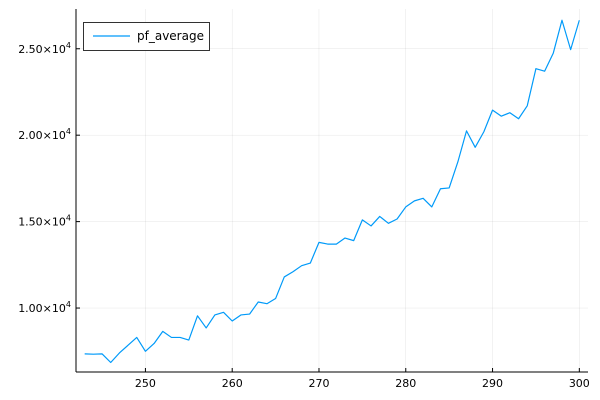  I want to click on y-tick-label: 2.00×10⁴, so click(44, 134).